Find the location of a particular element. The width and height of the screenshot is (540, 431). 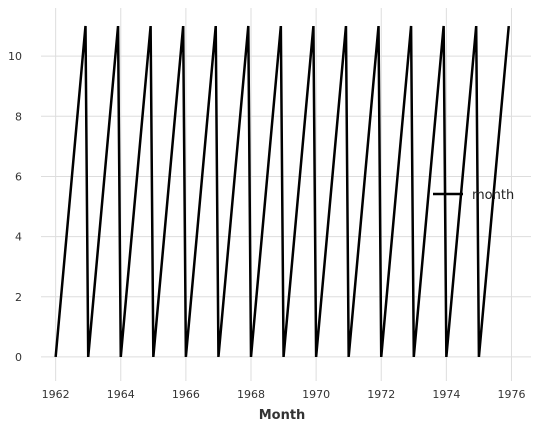

y-tick-label: 2 is located at coordinates (18, 297).